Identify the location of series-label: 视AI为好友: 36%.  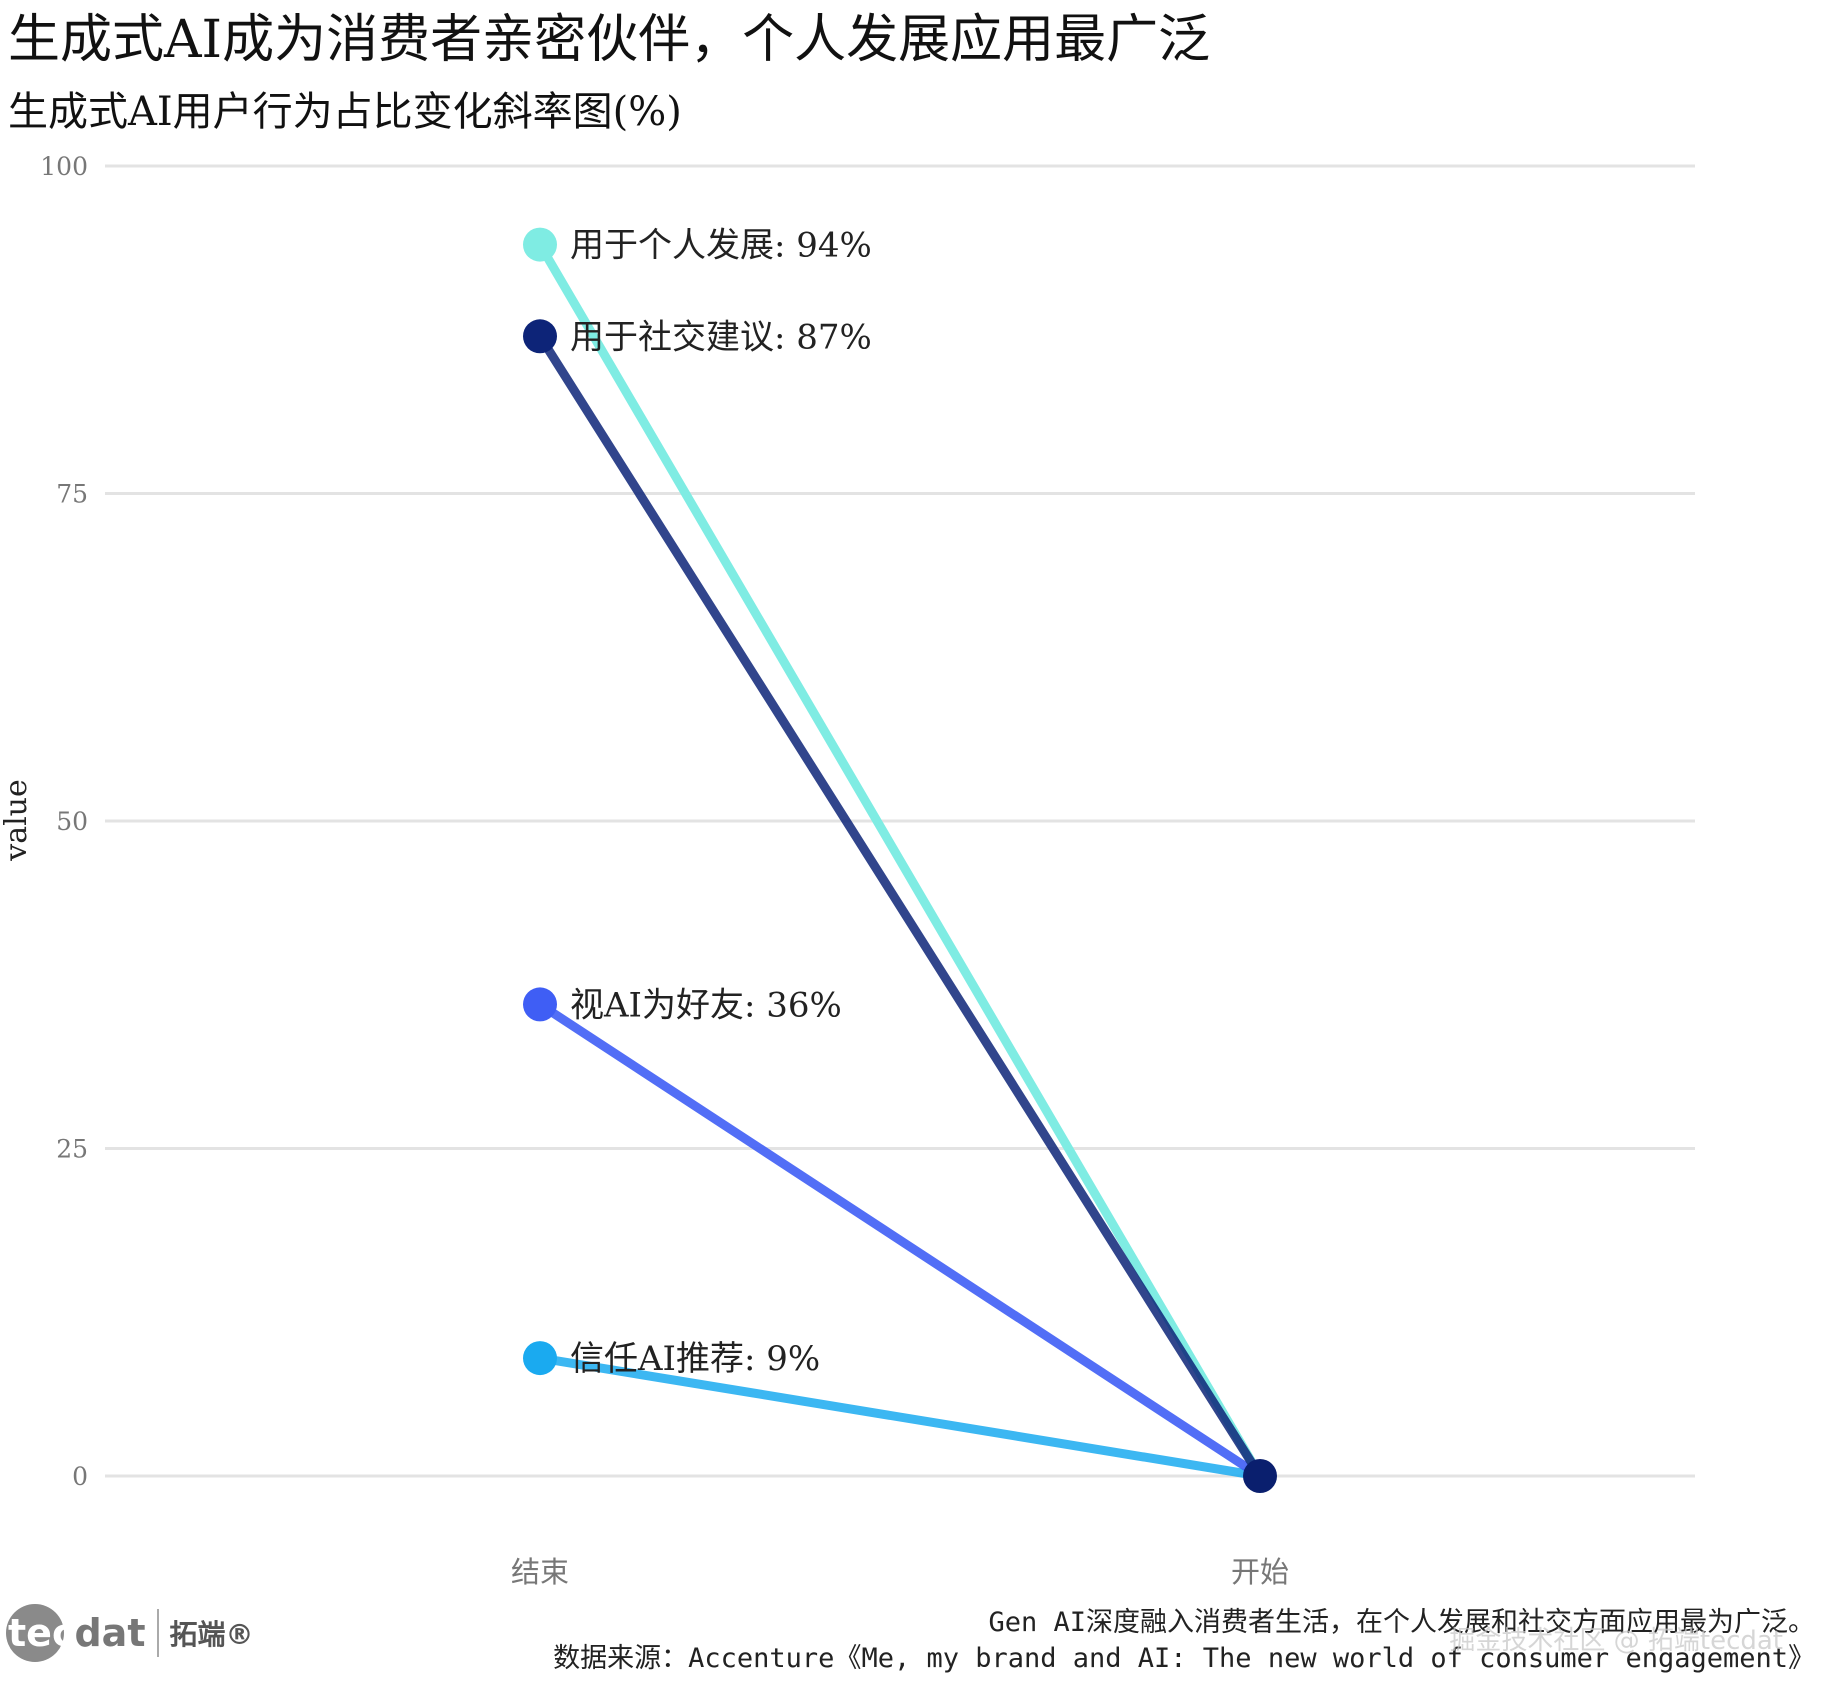
(706, 1005).